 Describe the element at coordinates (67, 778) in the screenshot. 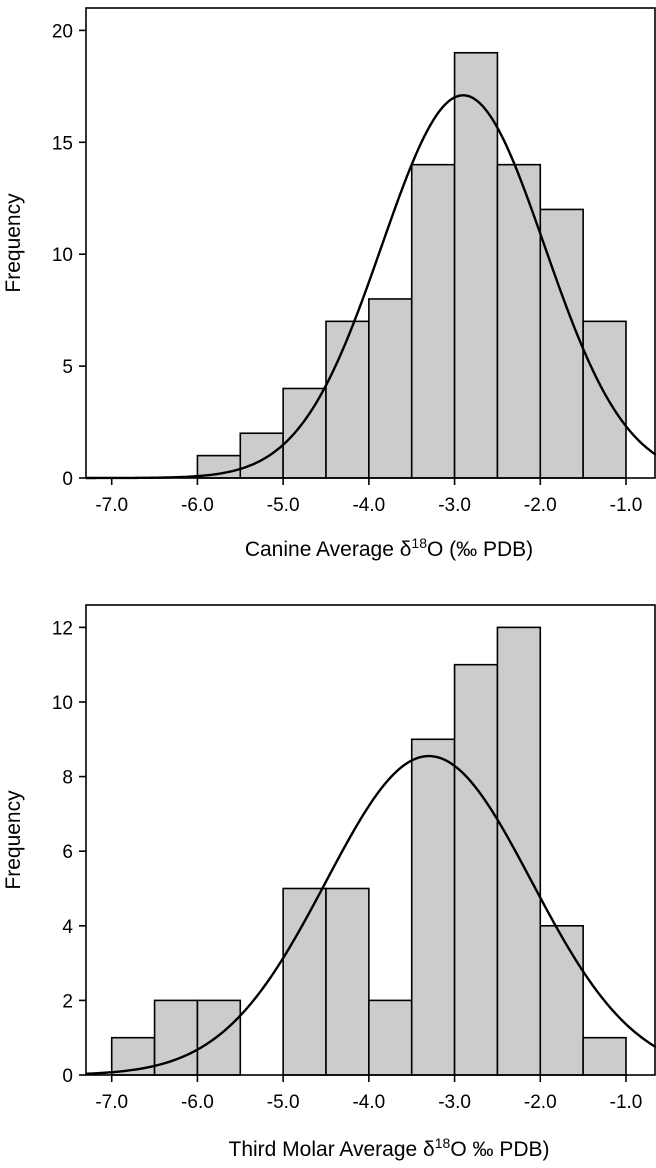

I see `y-tick-label: 8` at that location.